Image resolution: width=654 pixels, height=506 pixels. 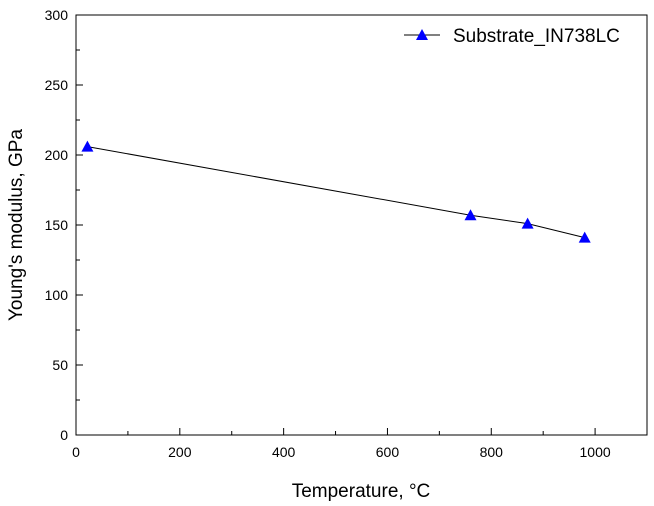 I want to click on y-tick-label: 300, so click(x=57, y=15).